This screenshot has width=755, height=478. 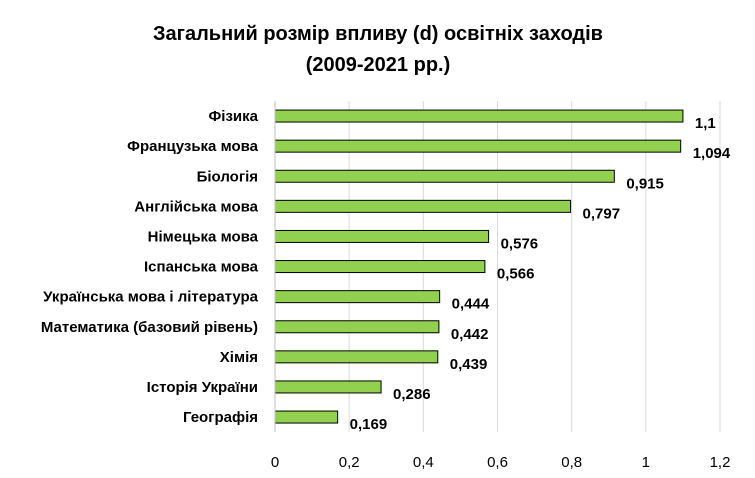 What do you see at coordinates (471, 304) in the screenshot?
I see `value-label: 0,444` at bounding box center [471, 304].